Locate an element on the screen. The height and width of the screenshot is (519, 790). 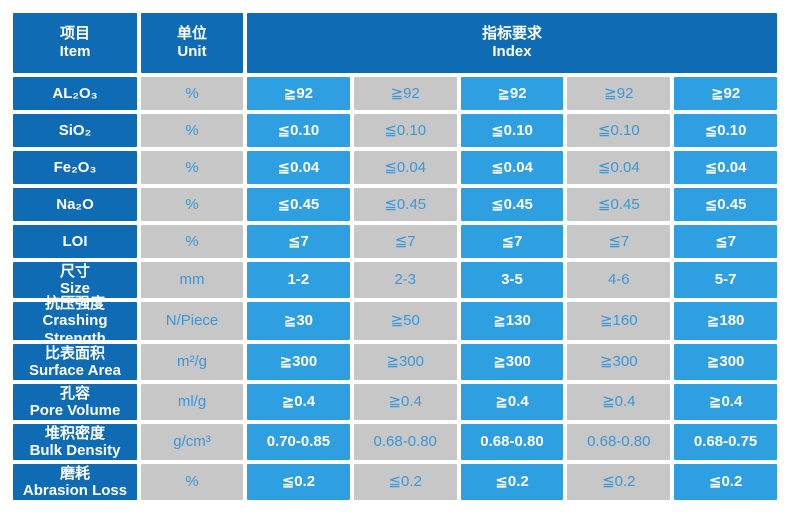
value-cell: ≧130 is located at coordinates (512, 321).